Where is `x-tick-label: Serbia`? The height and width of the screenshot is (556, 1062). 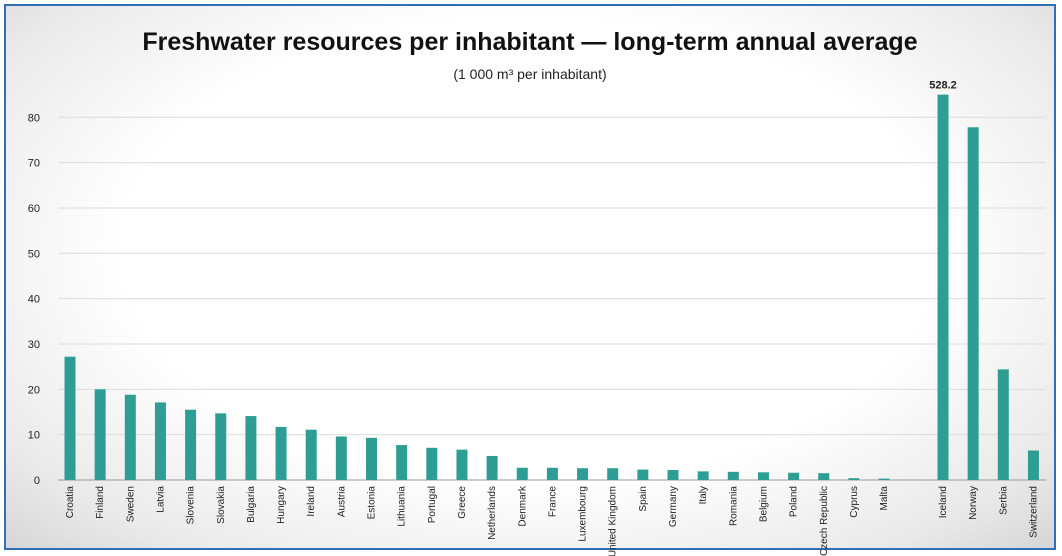 x-tick-label: Serbia is located at coordinates (1003, 500).